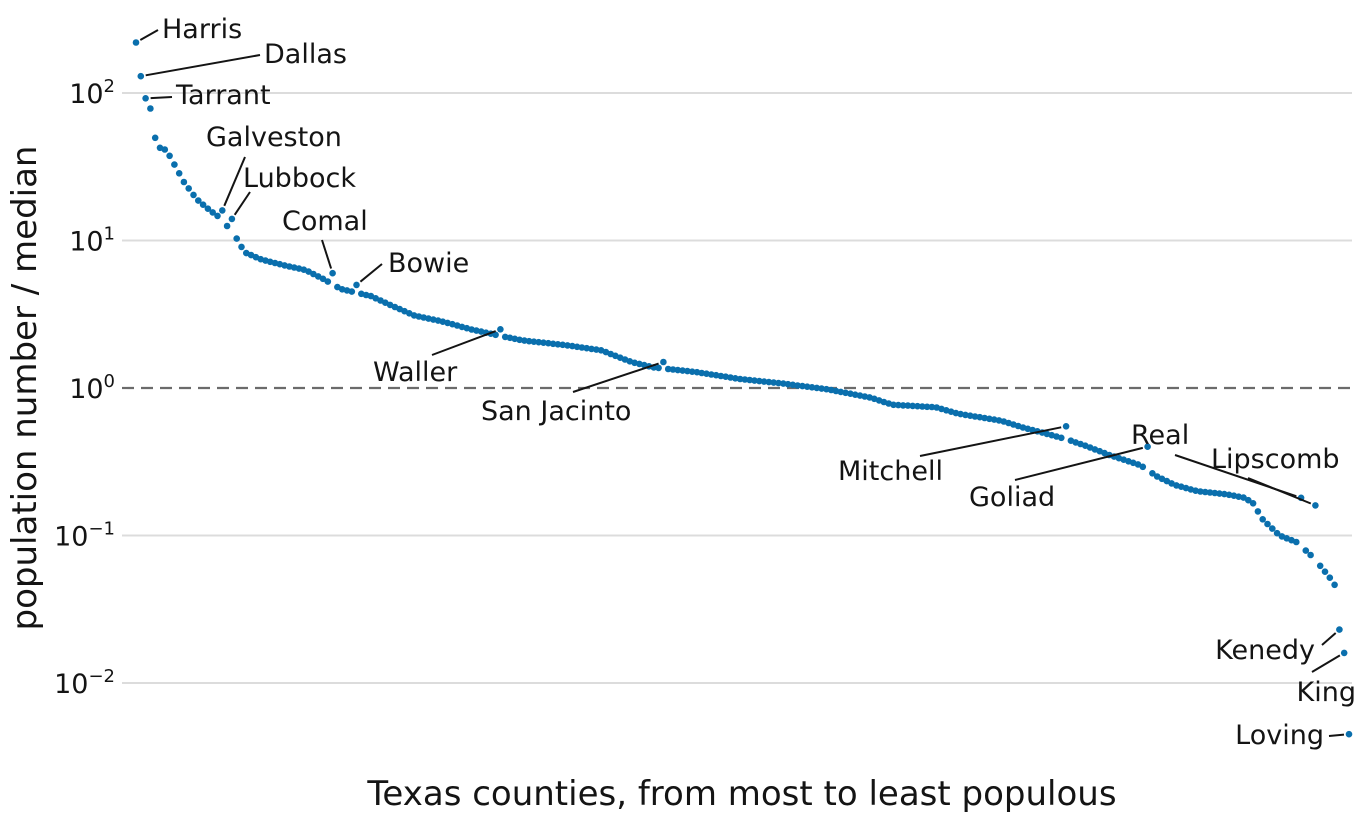 The height and width of the screenshot is (822, 1371). I want to click on y-axis-title: population number / median, so click(25, 388).